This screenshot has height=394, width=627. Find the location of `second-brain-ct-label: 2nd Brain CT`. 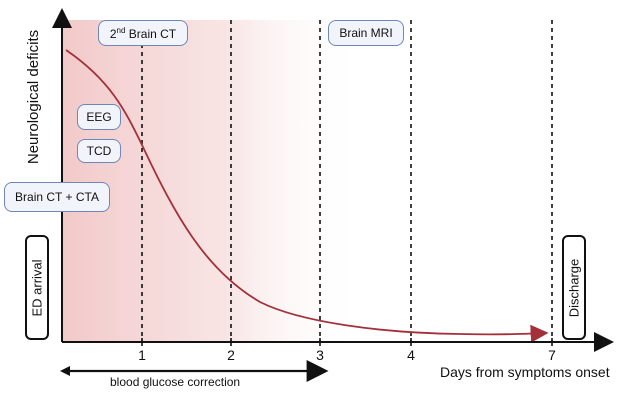

second-brain-ct-label: 2nd Brain CT is located at coordinates (143, 33).